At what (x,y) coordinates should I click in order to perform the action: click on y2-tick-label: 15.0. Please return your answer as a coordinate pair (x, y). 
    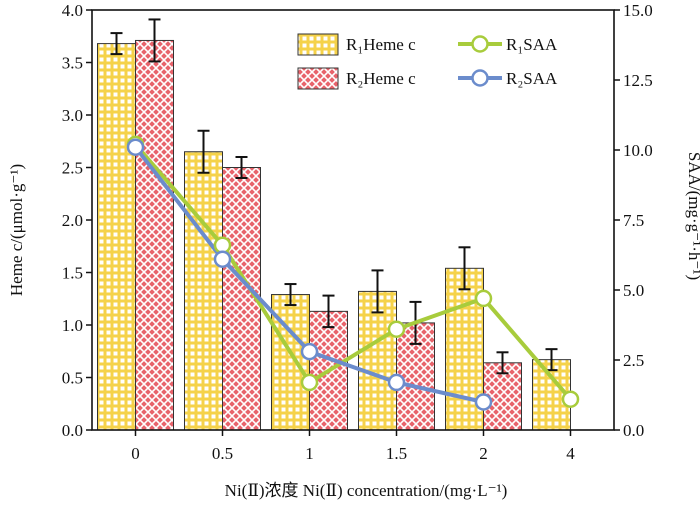
    Looking at the image, I should click on (638, 10).